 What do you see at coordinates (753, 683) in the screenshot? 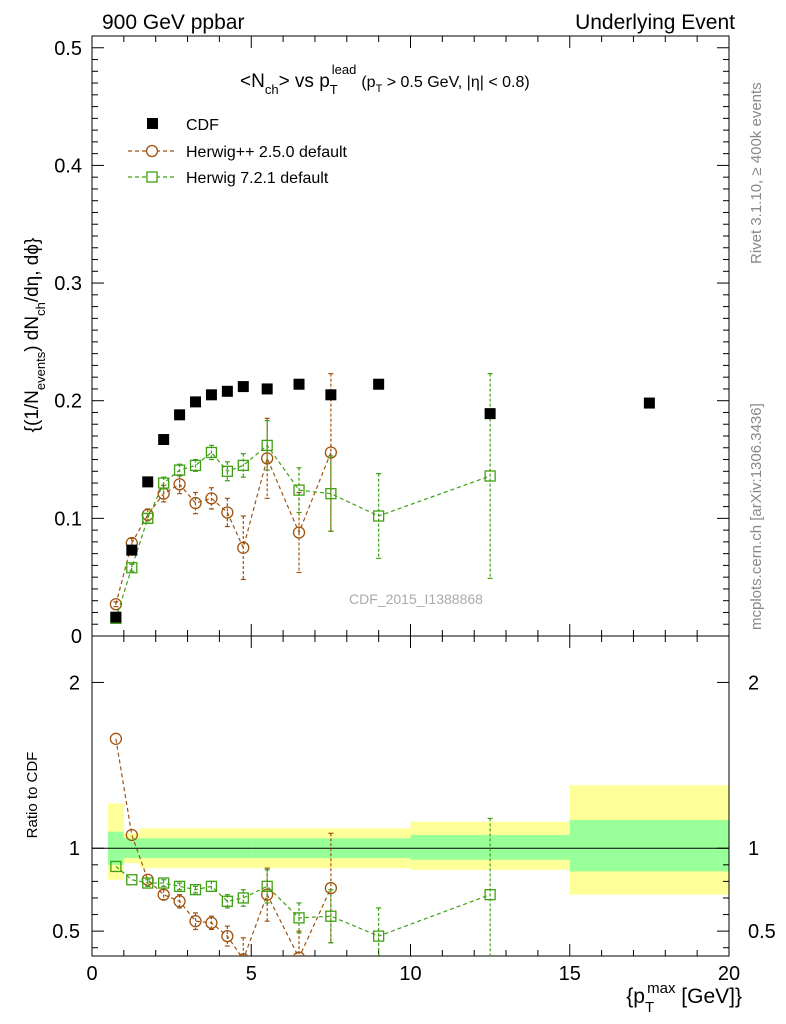
I see `ratio-y-tick-label-right: 2` at bounding box center [753, 683].